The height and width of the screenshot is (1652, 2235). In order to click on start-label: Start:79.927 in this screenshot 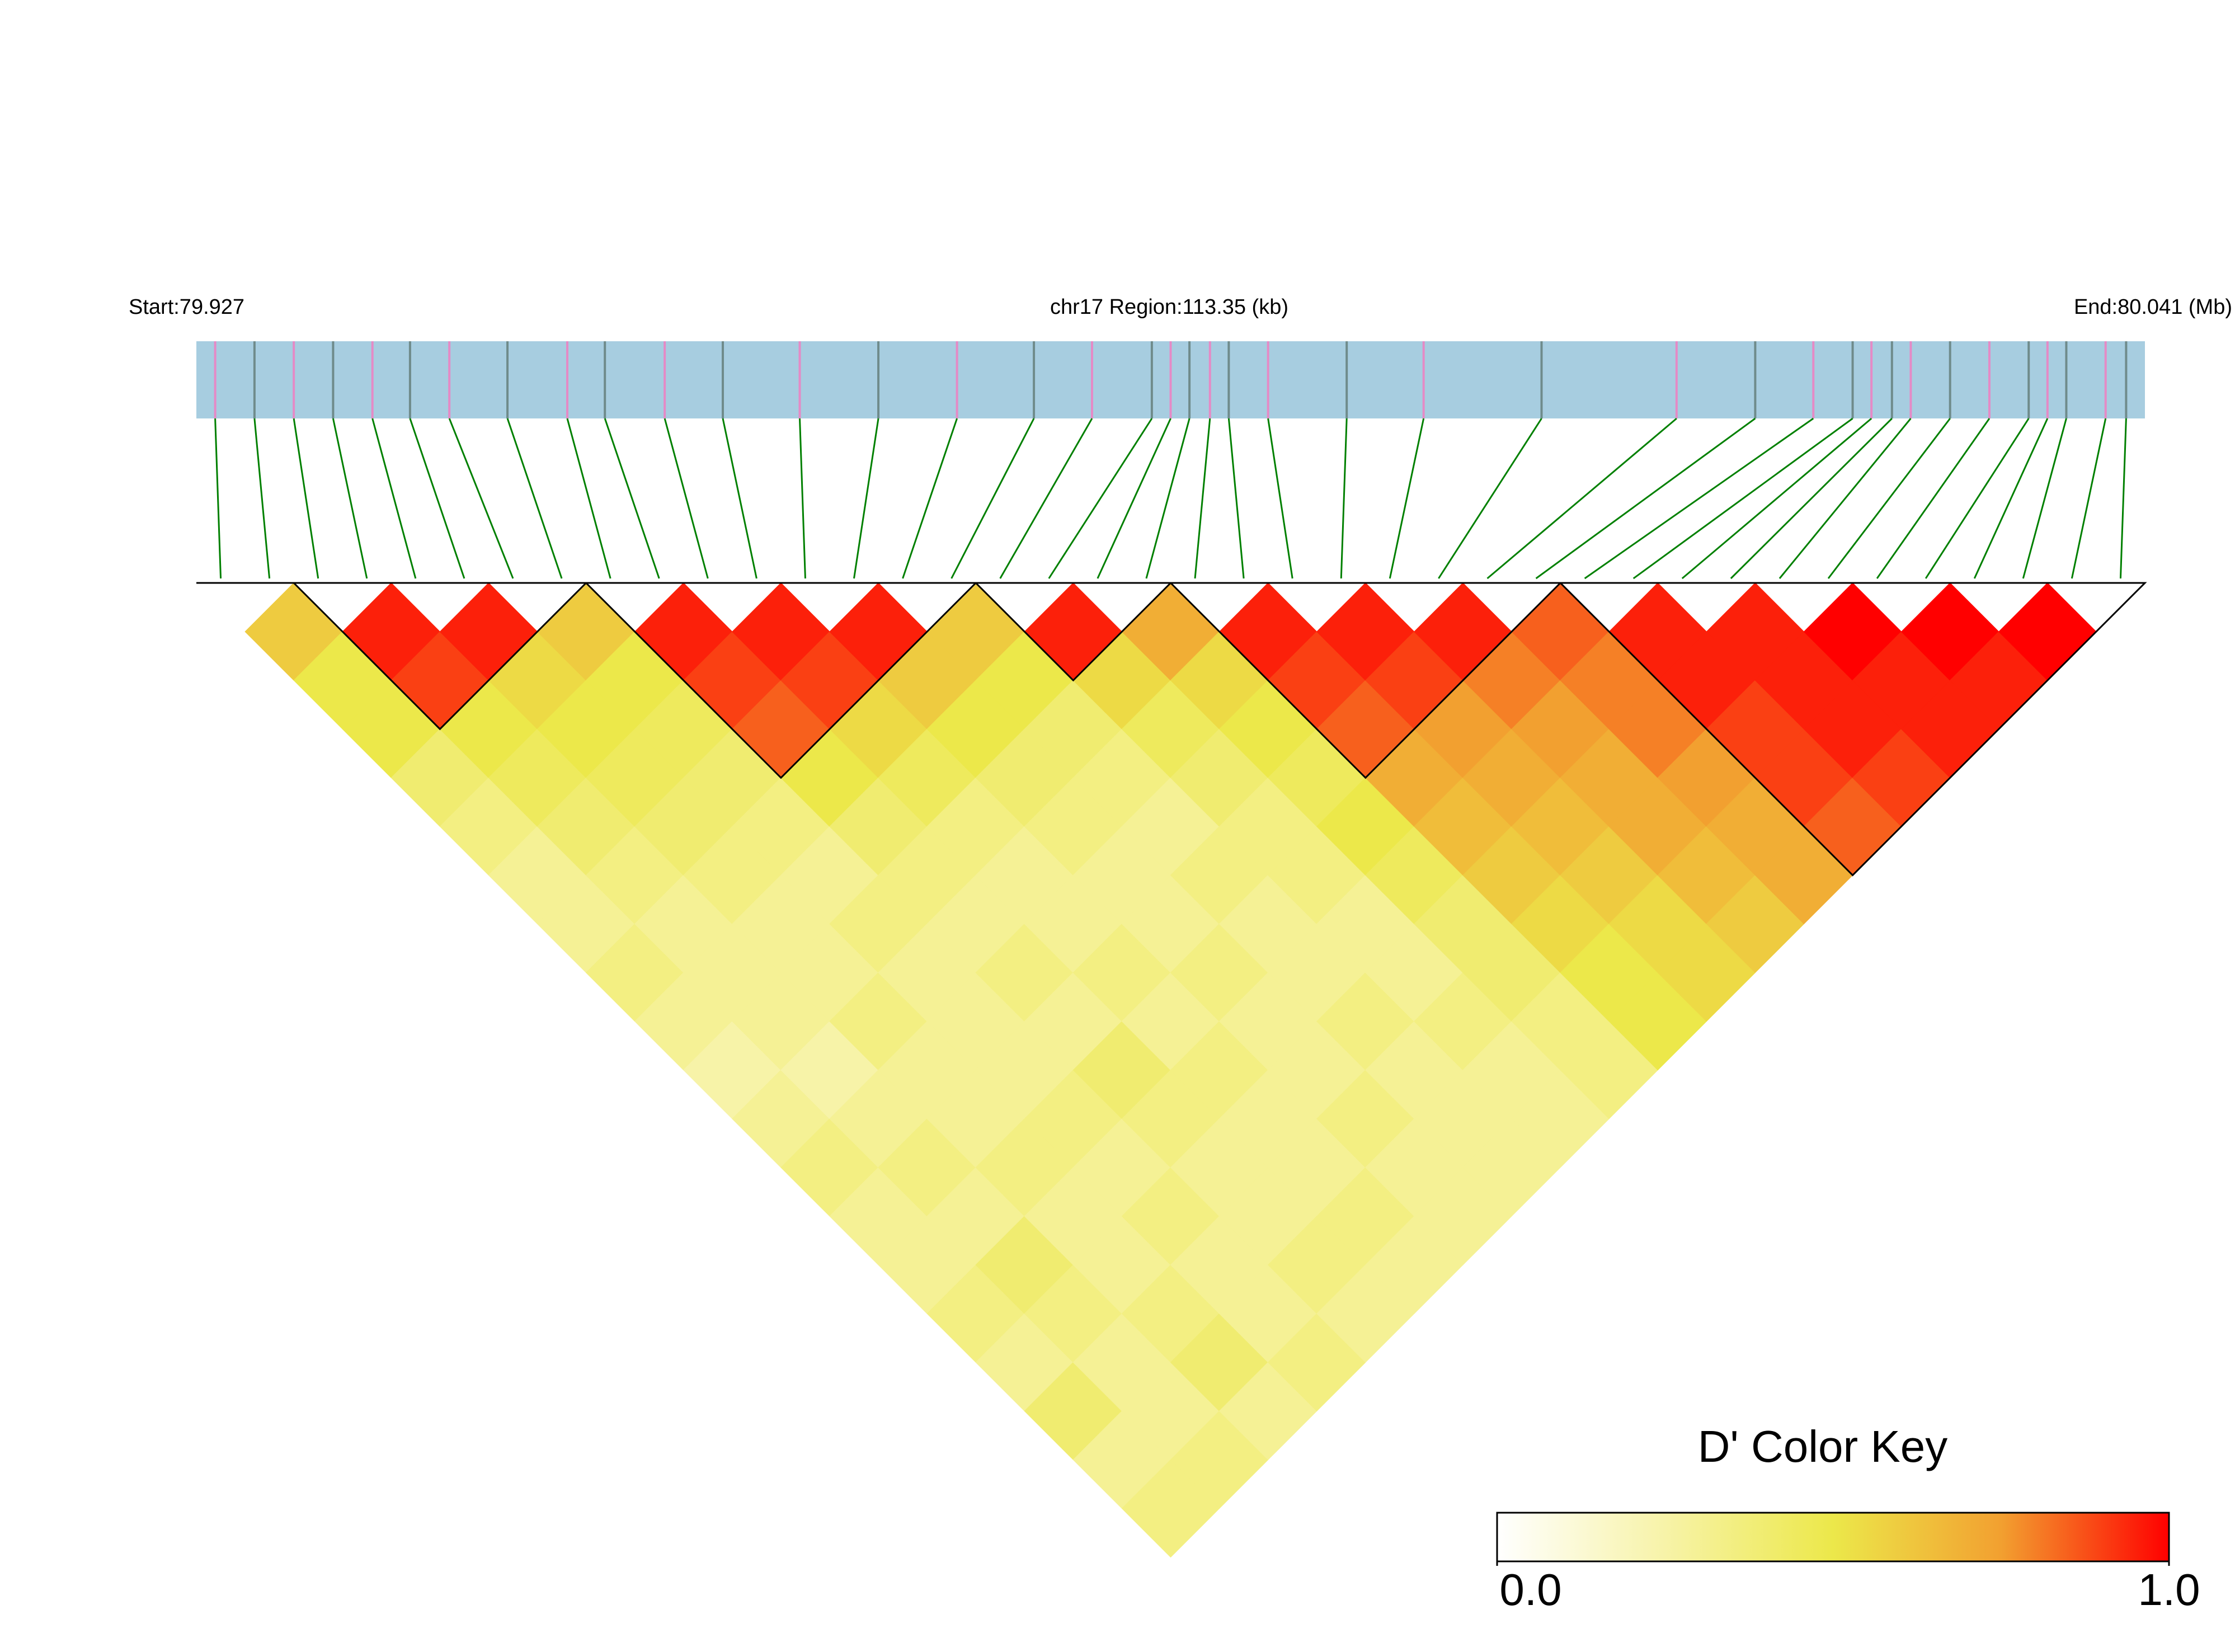, I will do `click(186, 307)`.